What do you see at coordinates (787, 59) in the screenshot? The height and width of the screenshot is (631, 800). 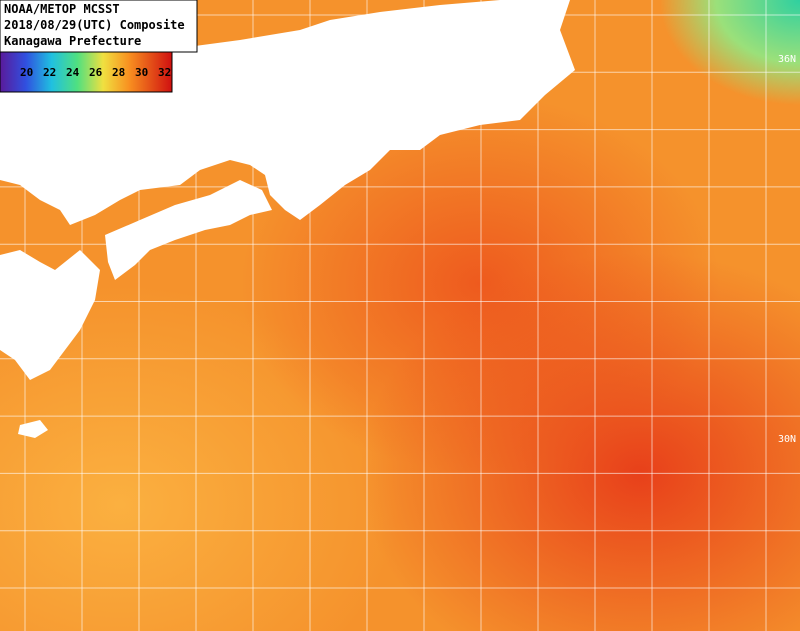 I see `lat-label: 36N` at bounding box center [787, 59].